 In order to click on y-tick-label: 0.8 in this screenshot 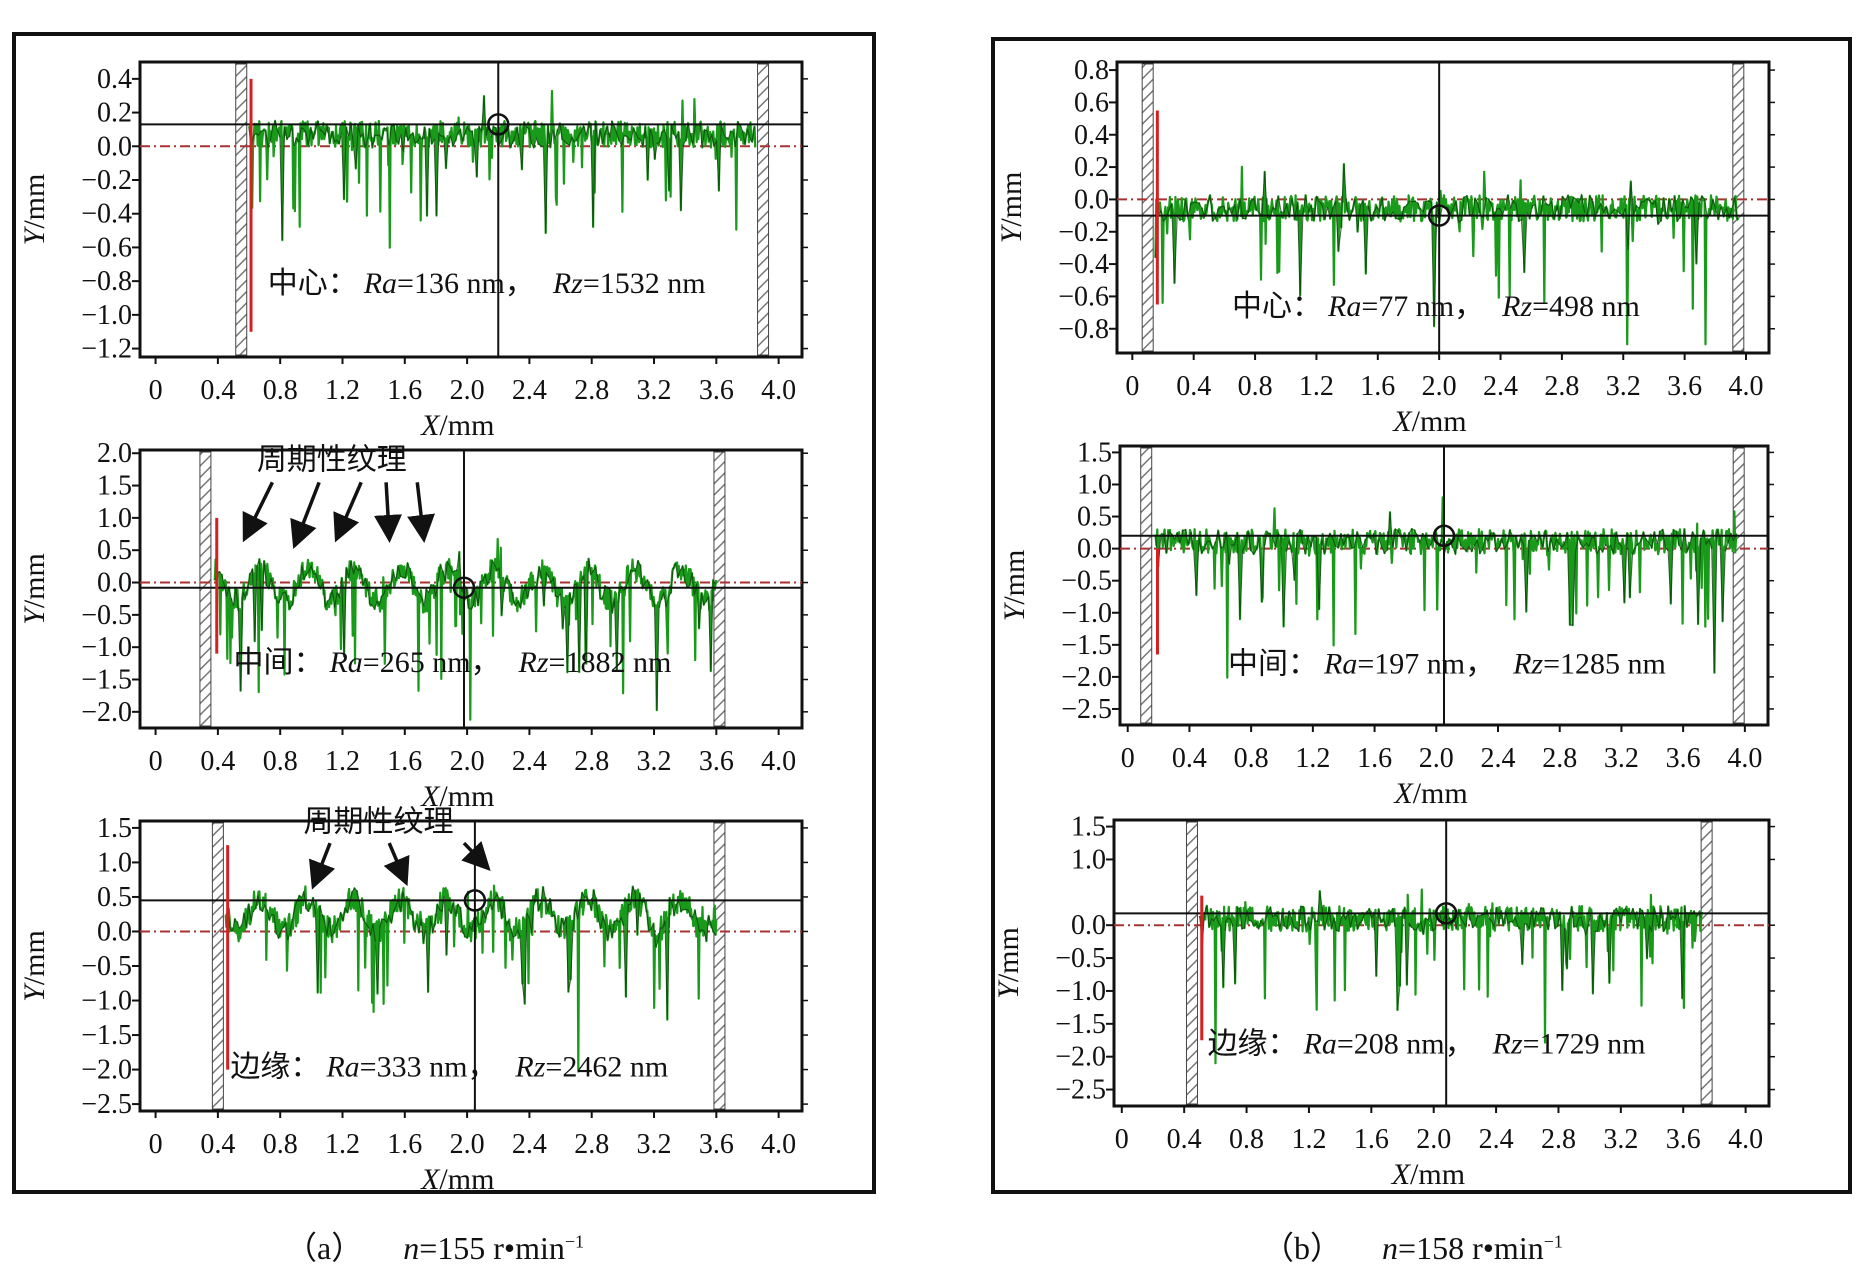, I will do `click(1091, 70)`.